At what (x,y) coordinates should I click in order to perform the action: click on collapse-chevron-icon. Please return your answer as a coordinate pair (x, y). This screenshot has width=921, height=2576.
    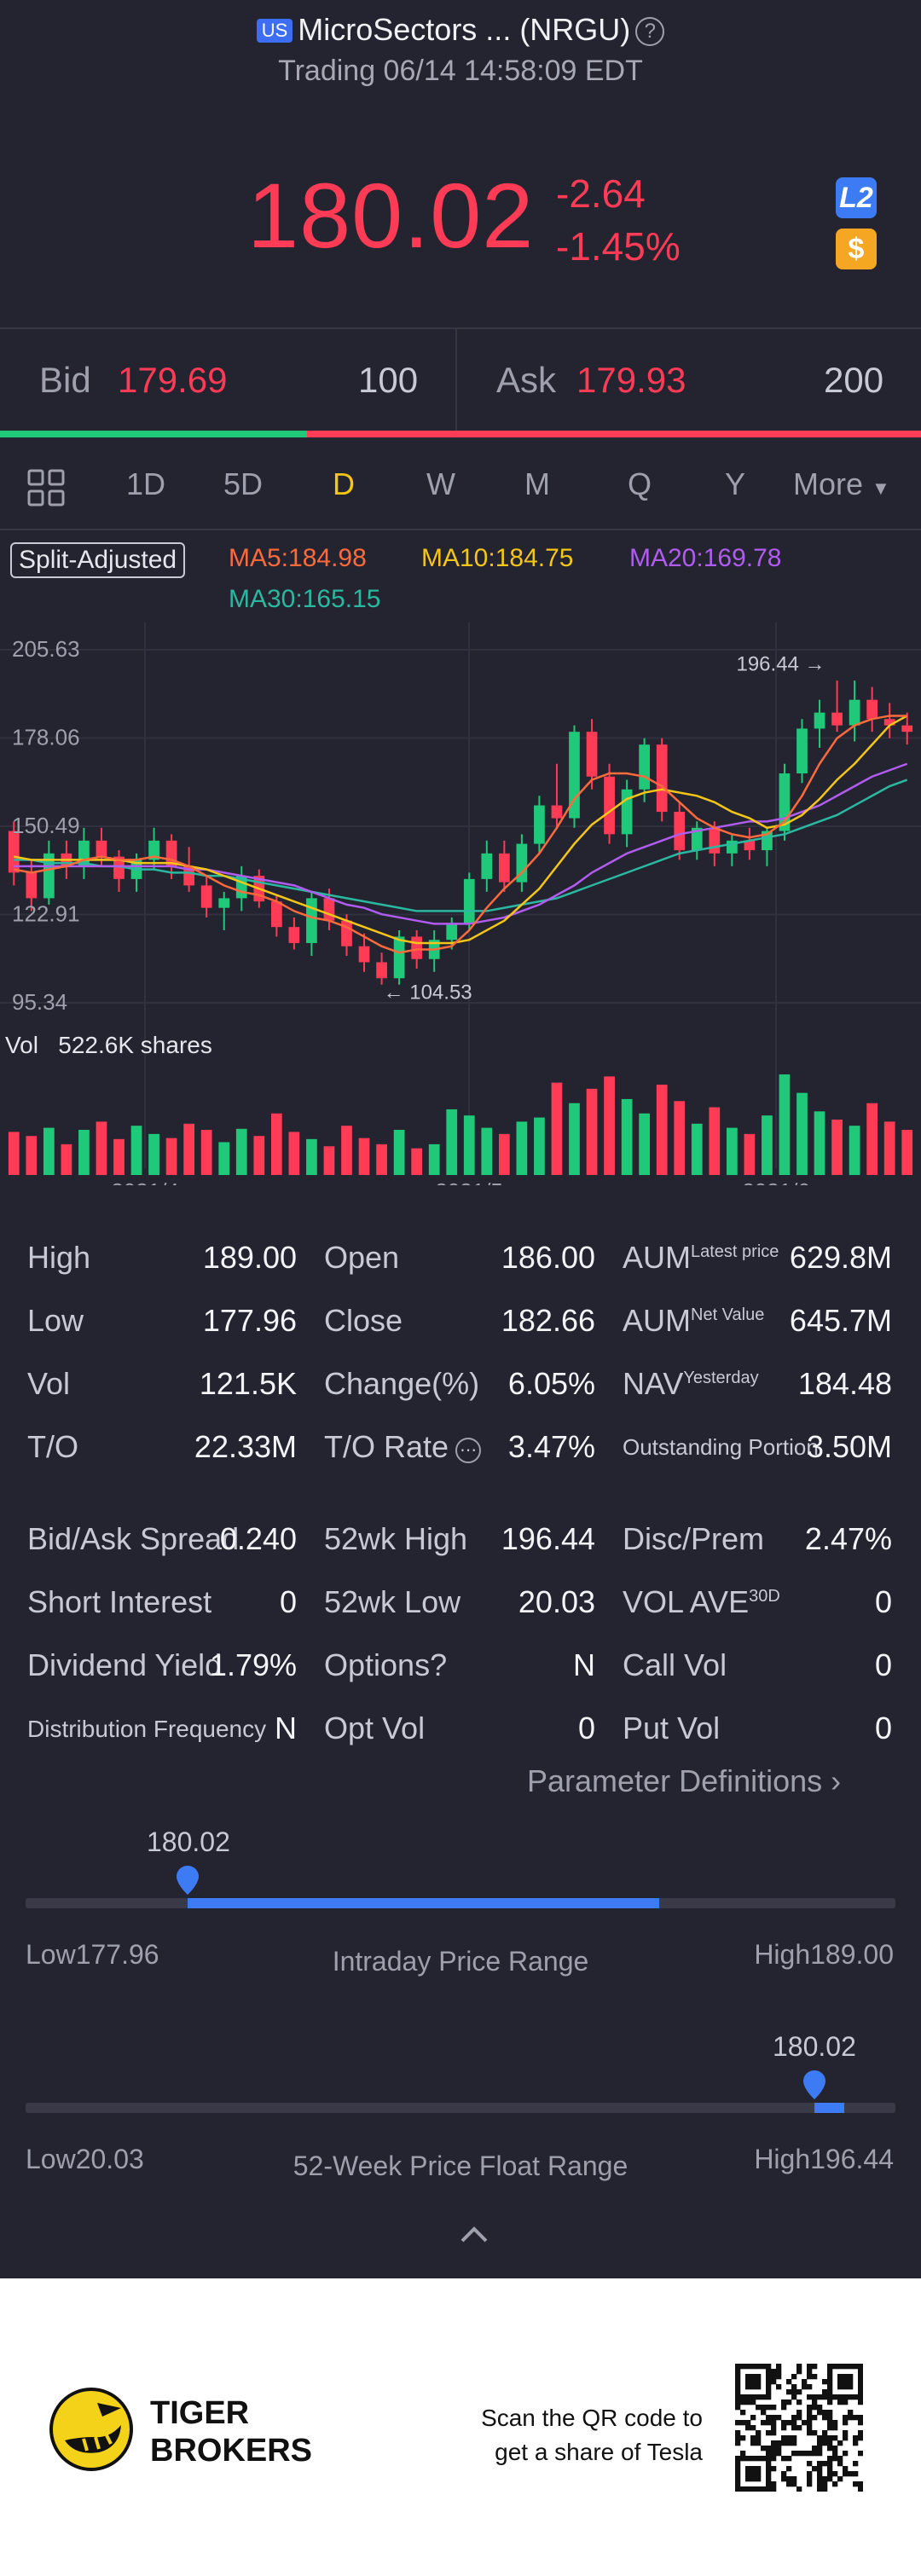
    Looking at the image, I should click on (474, 2236).